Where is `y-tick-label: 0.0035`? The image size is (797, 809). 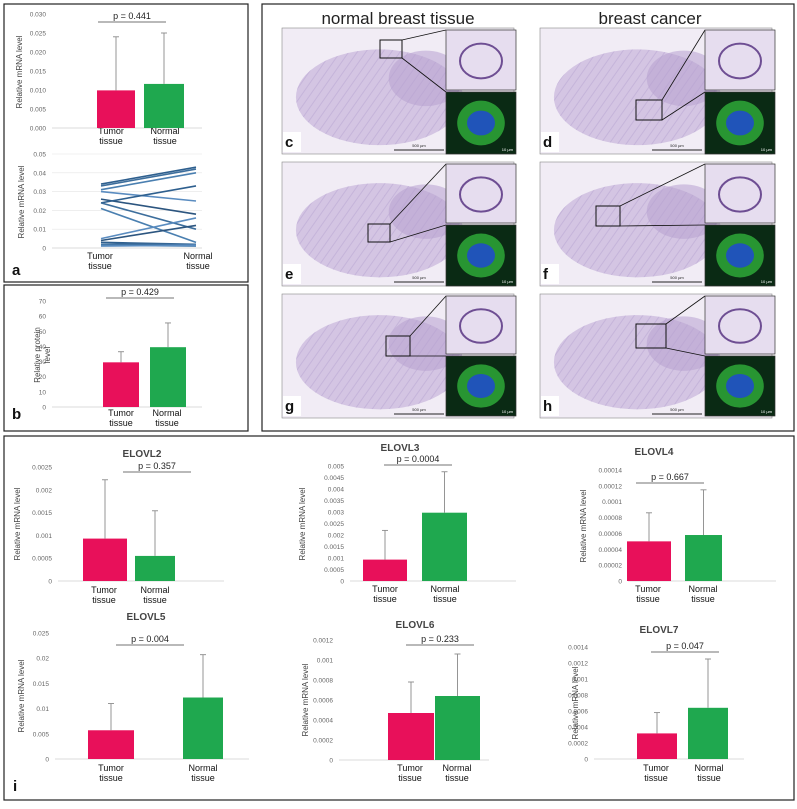
y-tick-label: 0.0035 is located at coordinates (334, 501).